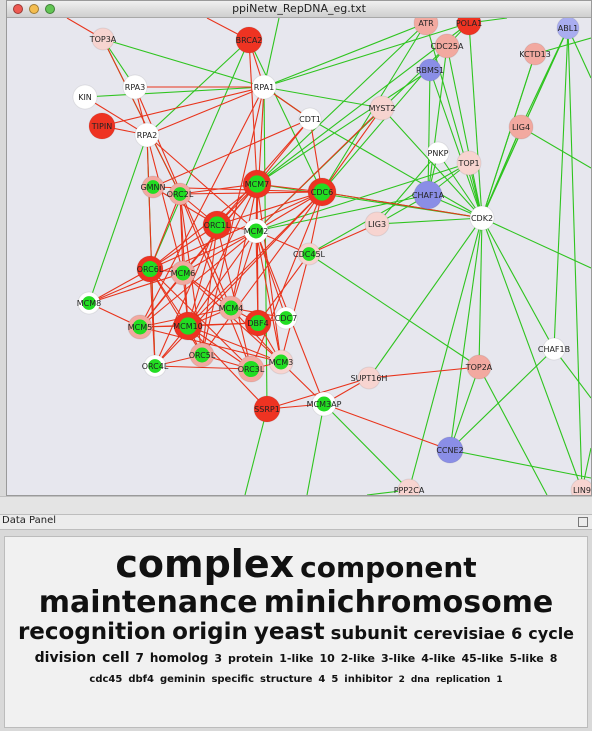 The image size is (592, 731). I want to click on edge-mcm3ap-ppp2ca, so click(366, 447).